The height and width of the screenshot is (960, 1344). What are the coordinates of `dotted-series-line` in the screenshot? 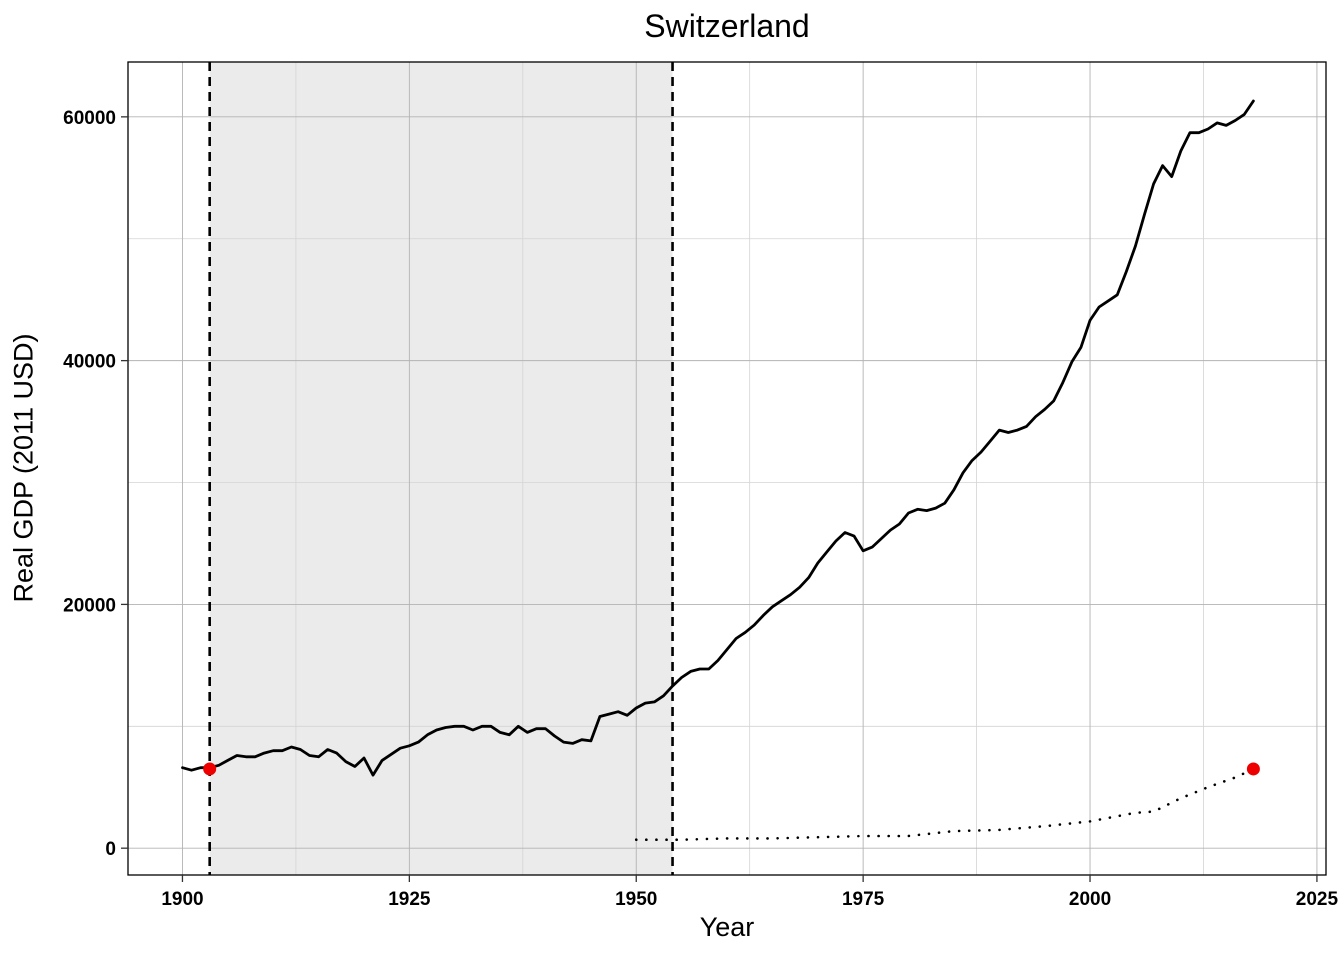 It's located at (944, 804).